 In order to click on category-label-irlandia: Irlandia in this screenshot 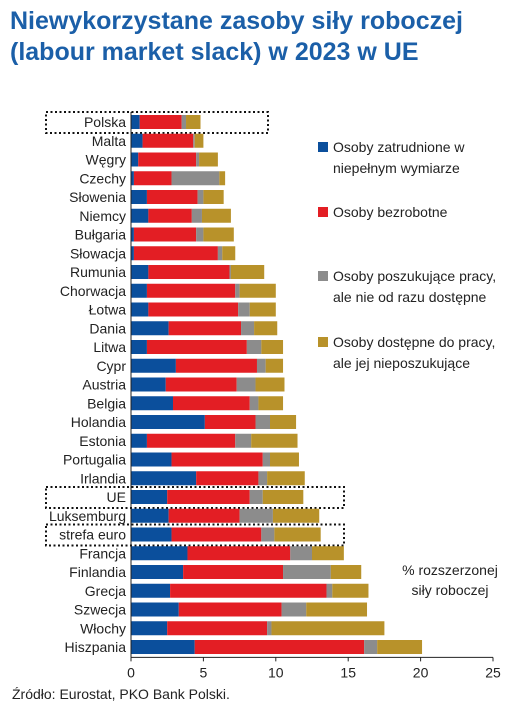, I will do `click(103, 478)`.